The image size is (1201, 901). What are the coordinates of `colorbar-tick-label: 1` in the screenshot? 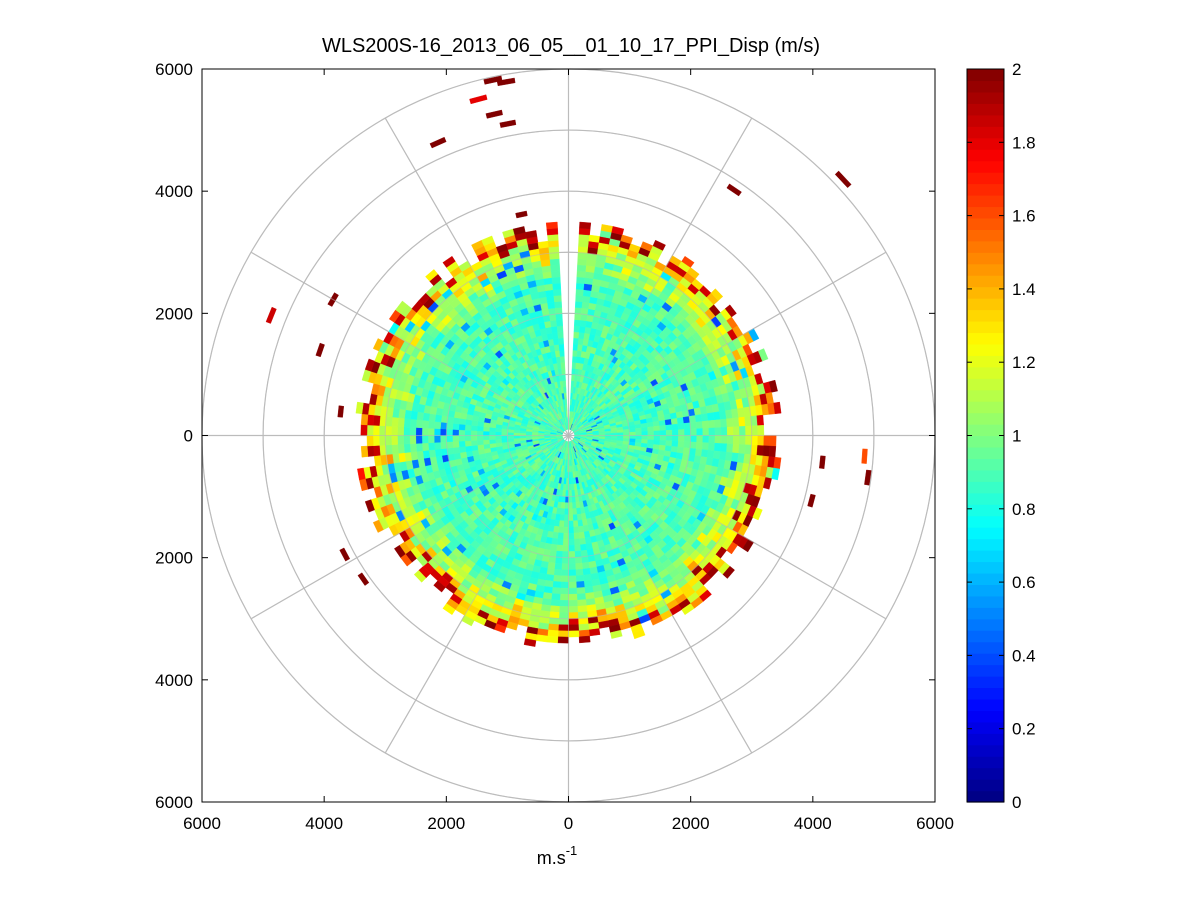 It's located at (1016, 436).